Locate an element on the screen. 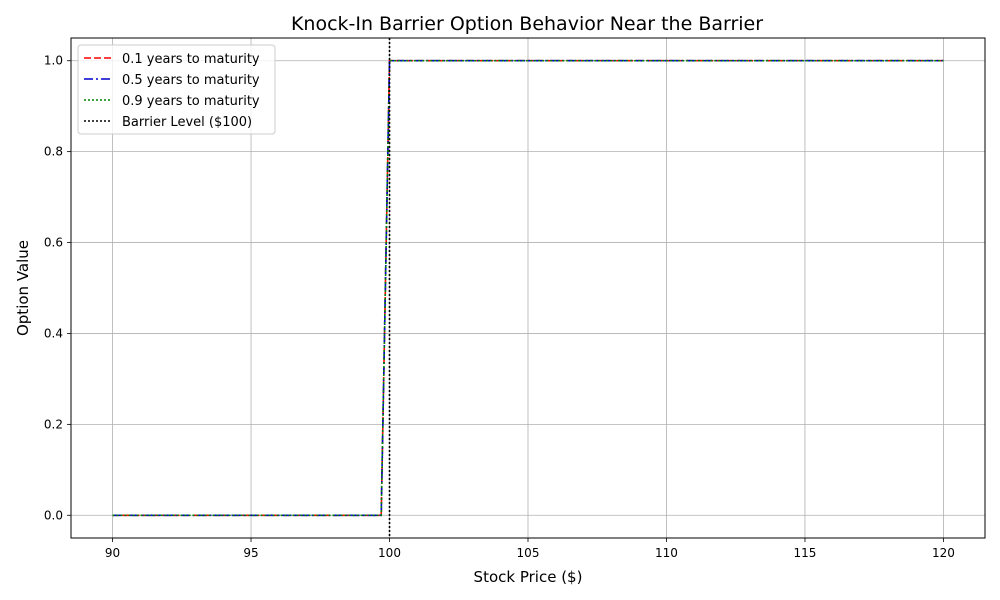 This screenshot has height=600, width=1000. y-axis-title: Option Value is located at coordinates (23, 288).